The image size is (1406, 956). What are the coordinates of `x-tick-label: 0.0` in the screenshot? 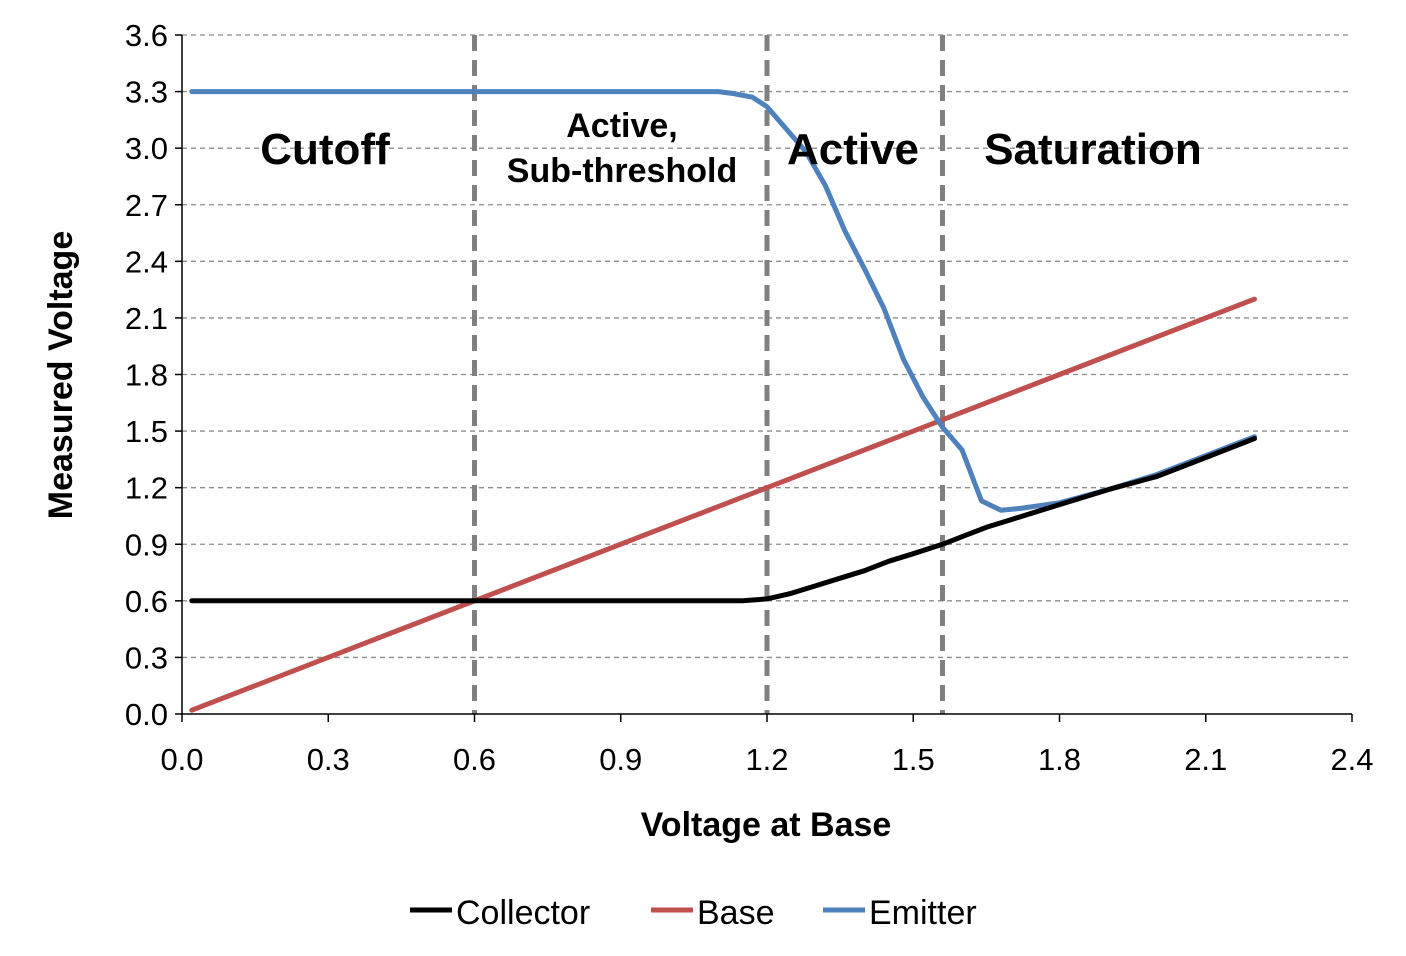 It's located at (181, 759).